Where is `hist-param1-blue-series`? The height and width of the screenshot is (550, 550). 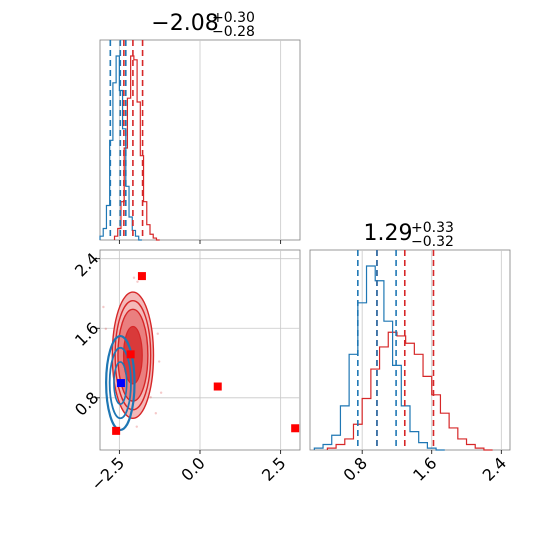 hist-param1-blue-series is located at coordinates (120, 148).